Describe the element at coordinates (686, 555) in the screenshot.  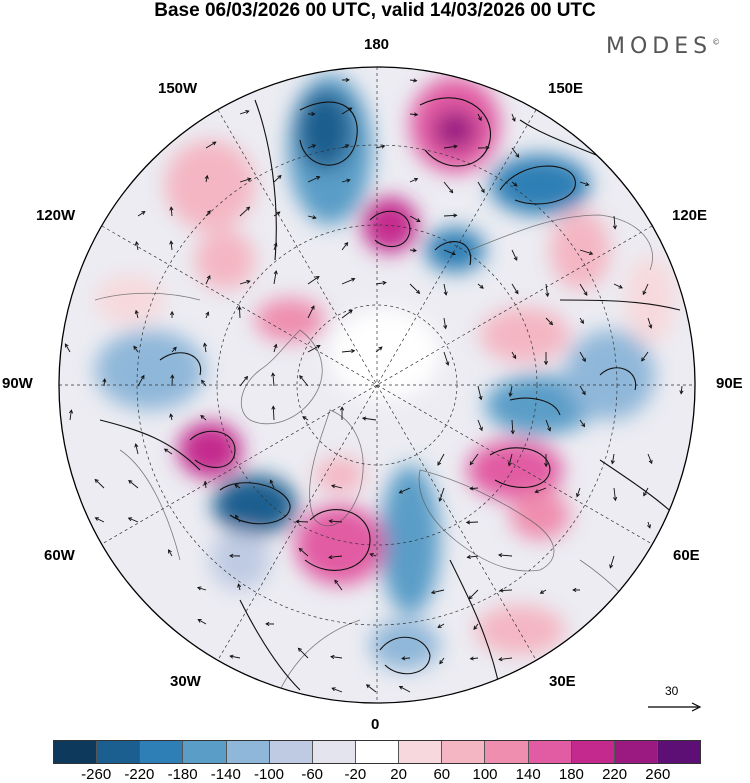
I see `lon-label-60e: 60E` at that location.